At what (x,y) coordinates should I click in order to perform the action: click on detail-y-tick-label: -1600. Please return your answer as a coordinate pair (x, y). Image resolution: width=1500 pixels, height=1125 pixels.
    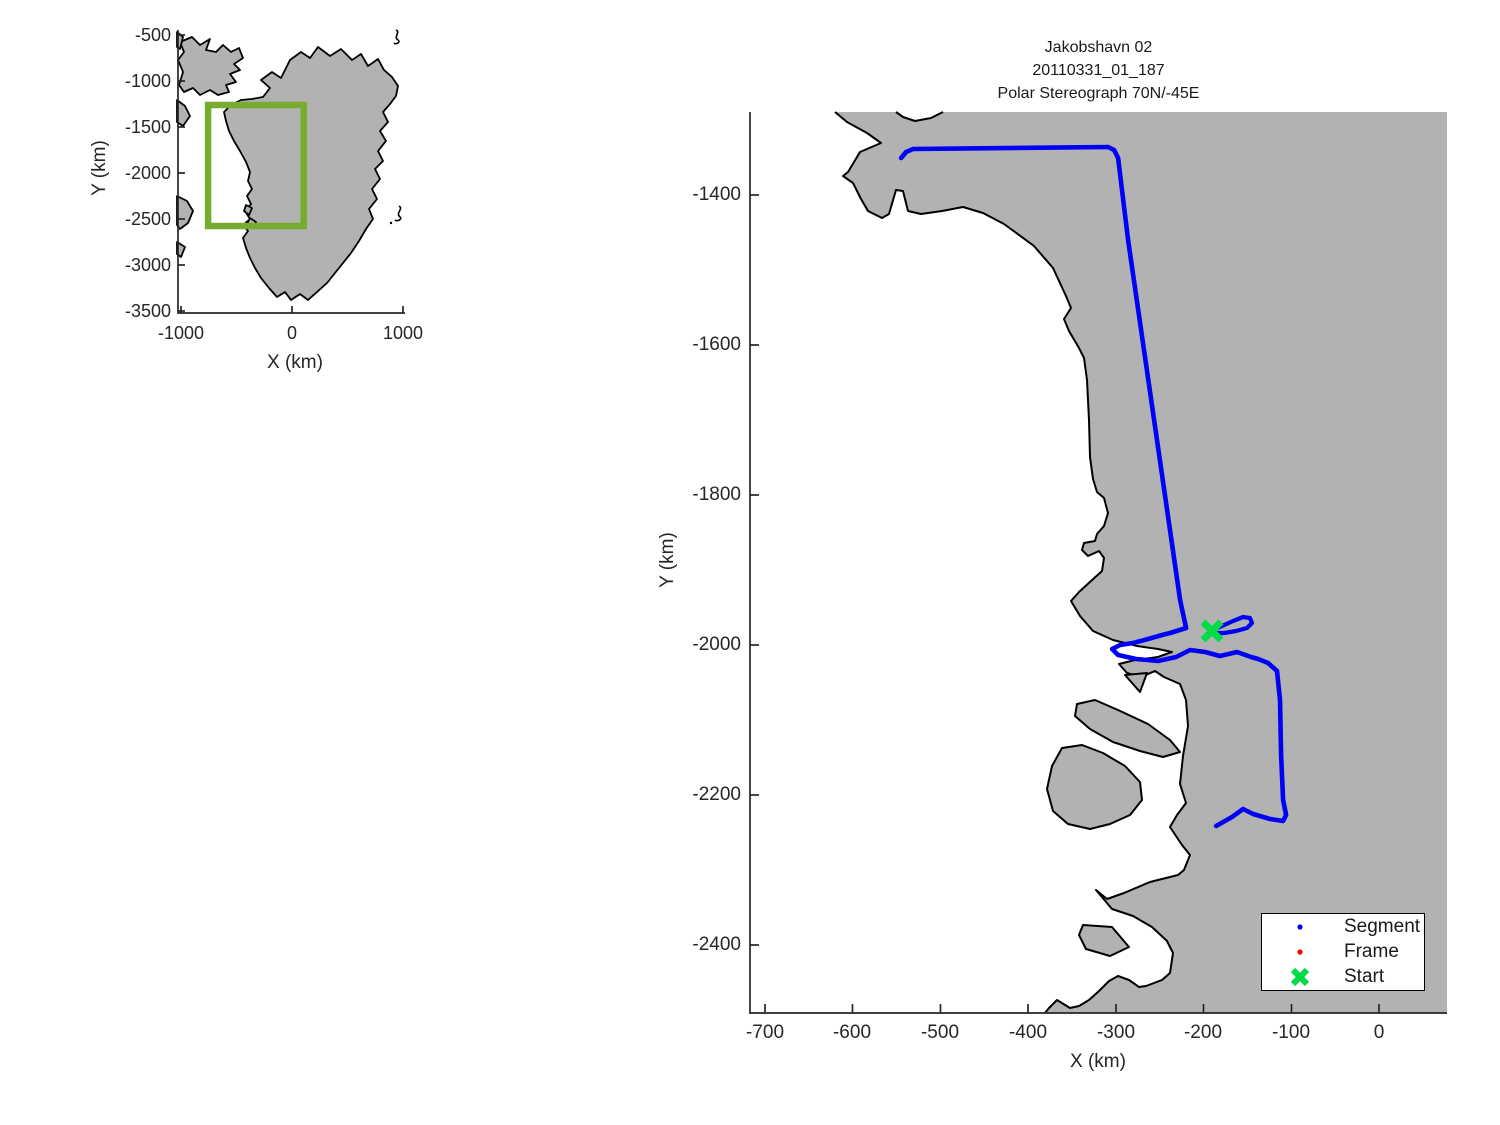
    Looking at the image, I should click on (716, 344).